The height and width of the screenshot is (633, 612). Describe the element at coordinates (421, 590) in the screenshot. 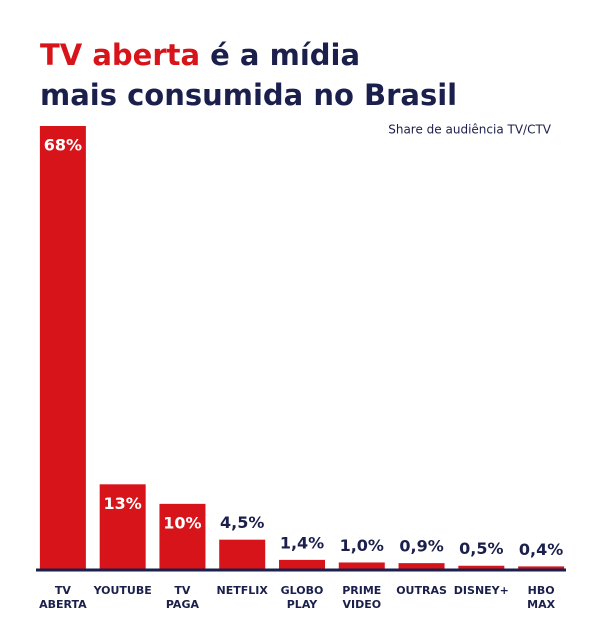

I see `x-tick-label: OUTRAS` at that location.